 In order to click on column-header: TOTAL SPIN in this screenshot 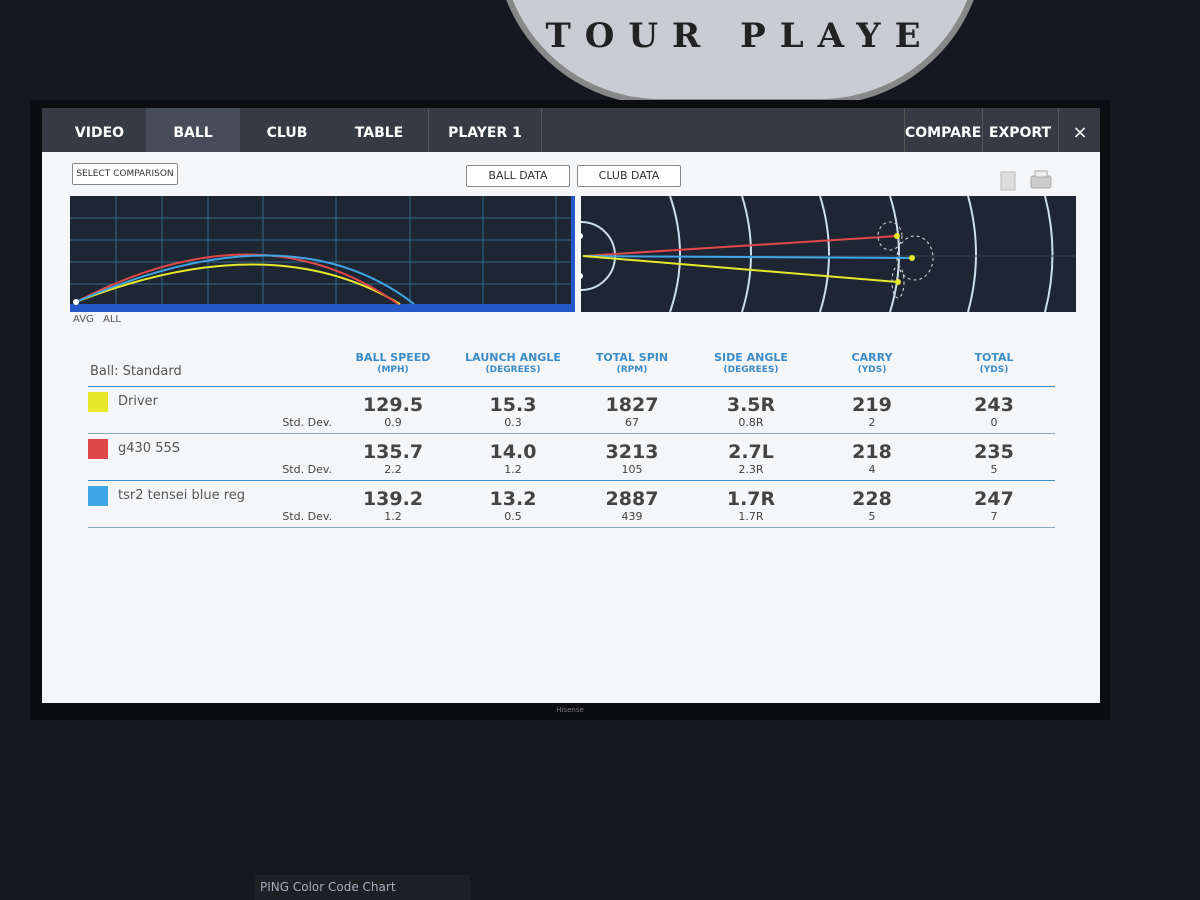, I will do `click(632, 357)`.